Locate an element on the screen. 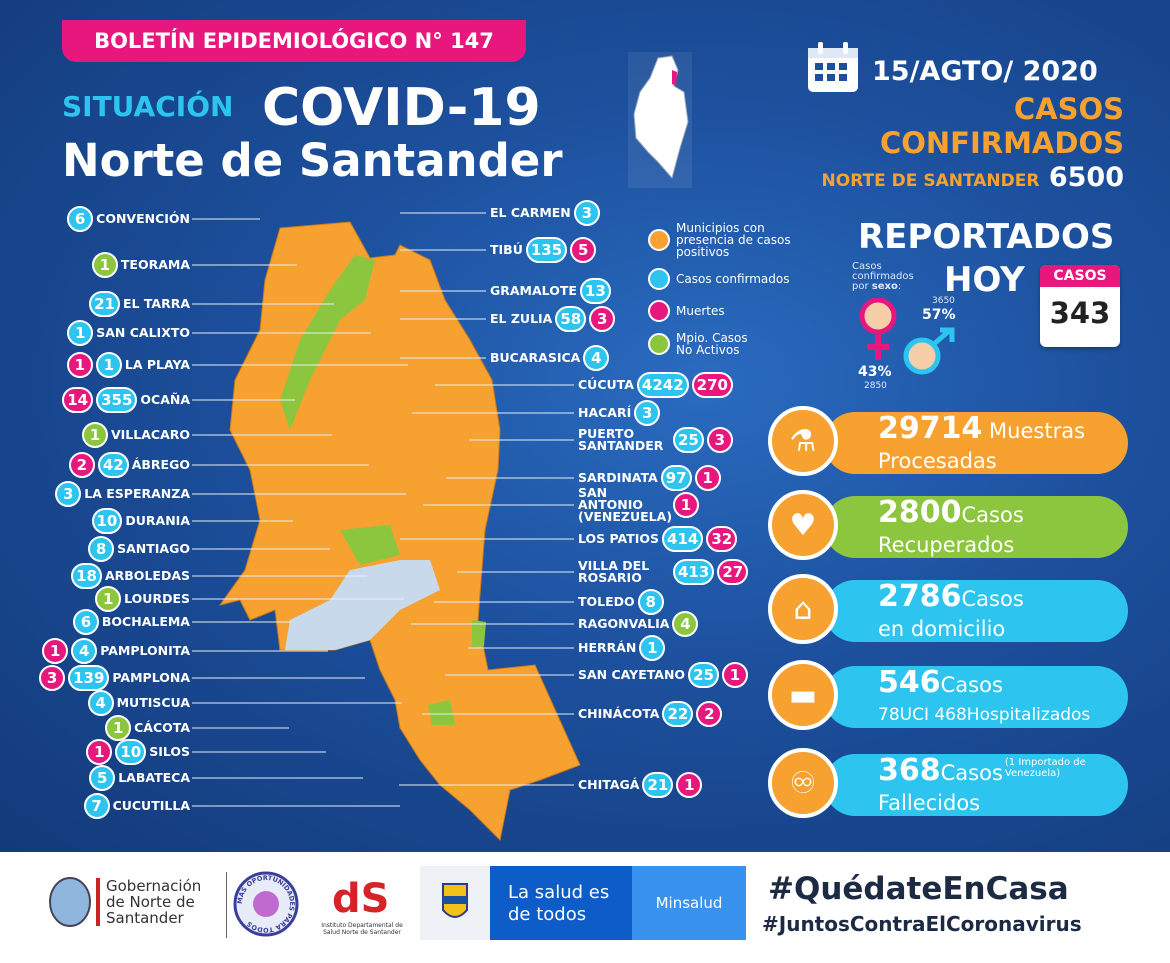 The image size is (1170, 963). region-label: NORTE DE SANTANDER is located at coordinates (930, 181).